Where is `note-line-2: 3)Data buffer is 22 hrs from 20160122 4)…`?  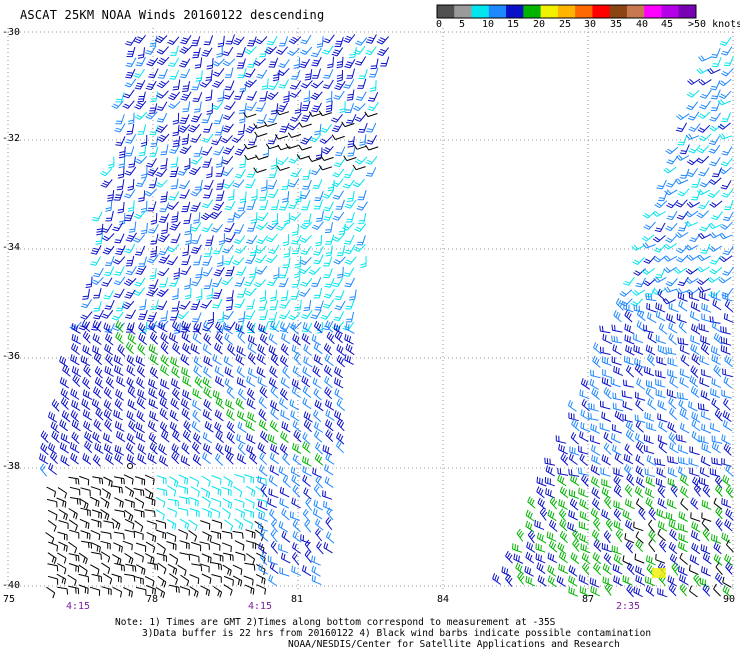
note-line-2: 3)Data buffer is 22 hrs from 20160122 4)… is located at coordinates (397, 633).